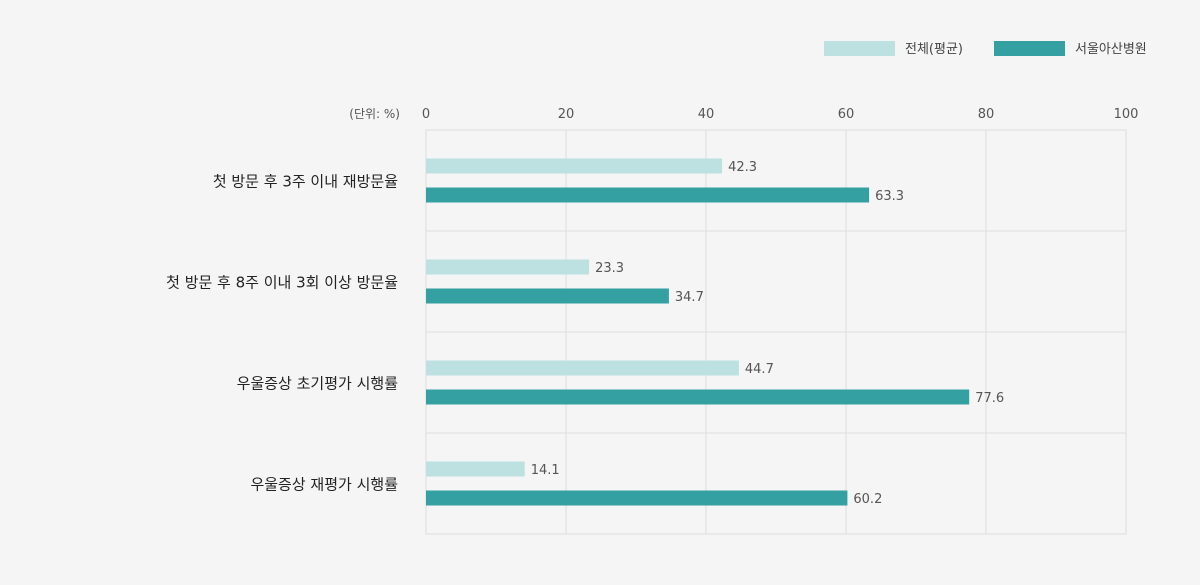 The image size is (1200, 585). What do you see at coordinates (742, 167) in the screenshot?
I see `data-label: 42.3` at bounding box center [742, 167].